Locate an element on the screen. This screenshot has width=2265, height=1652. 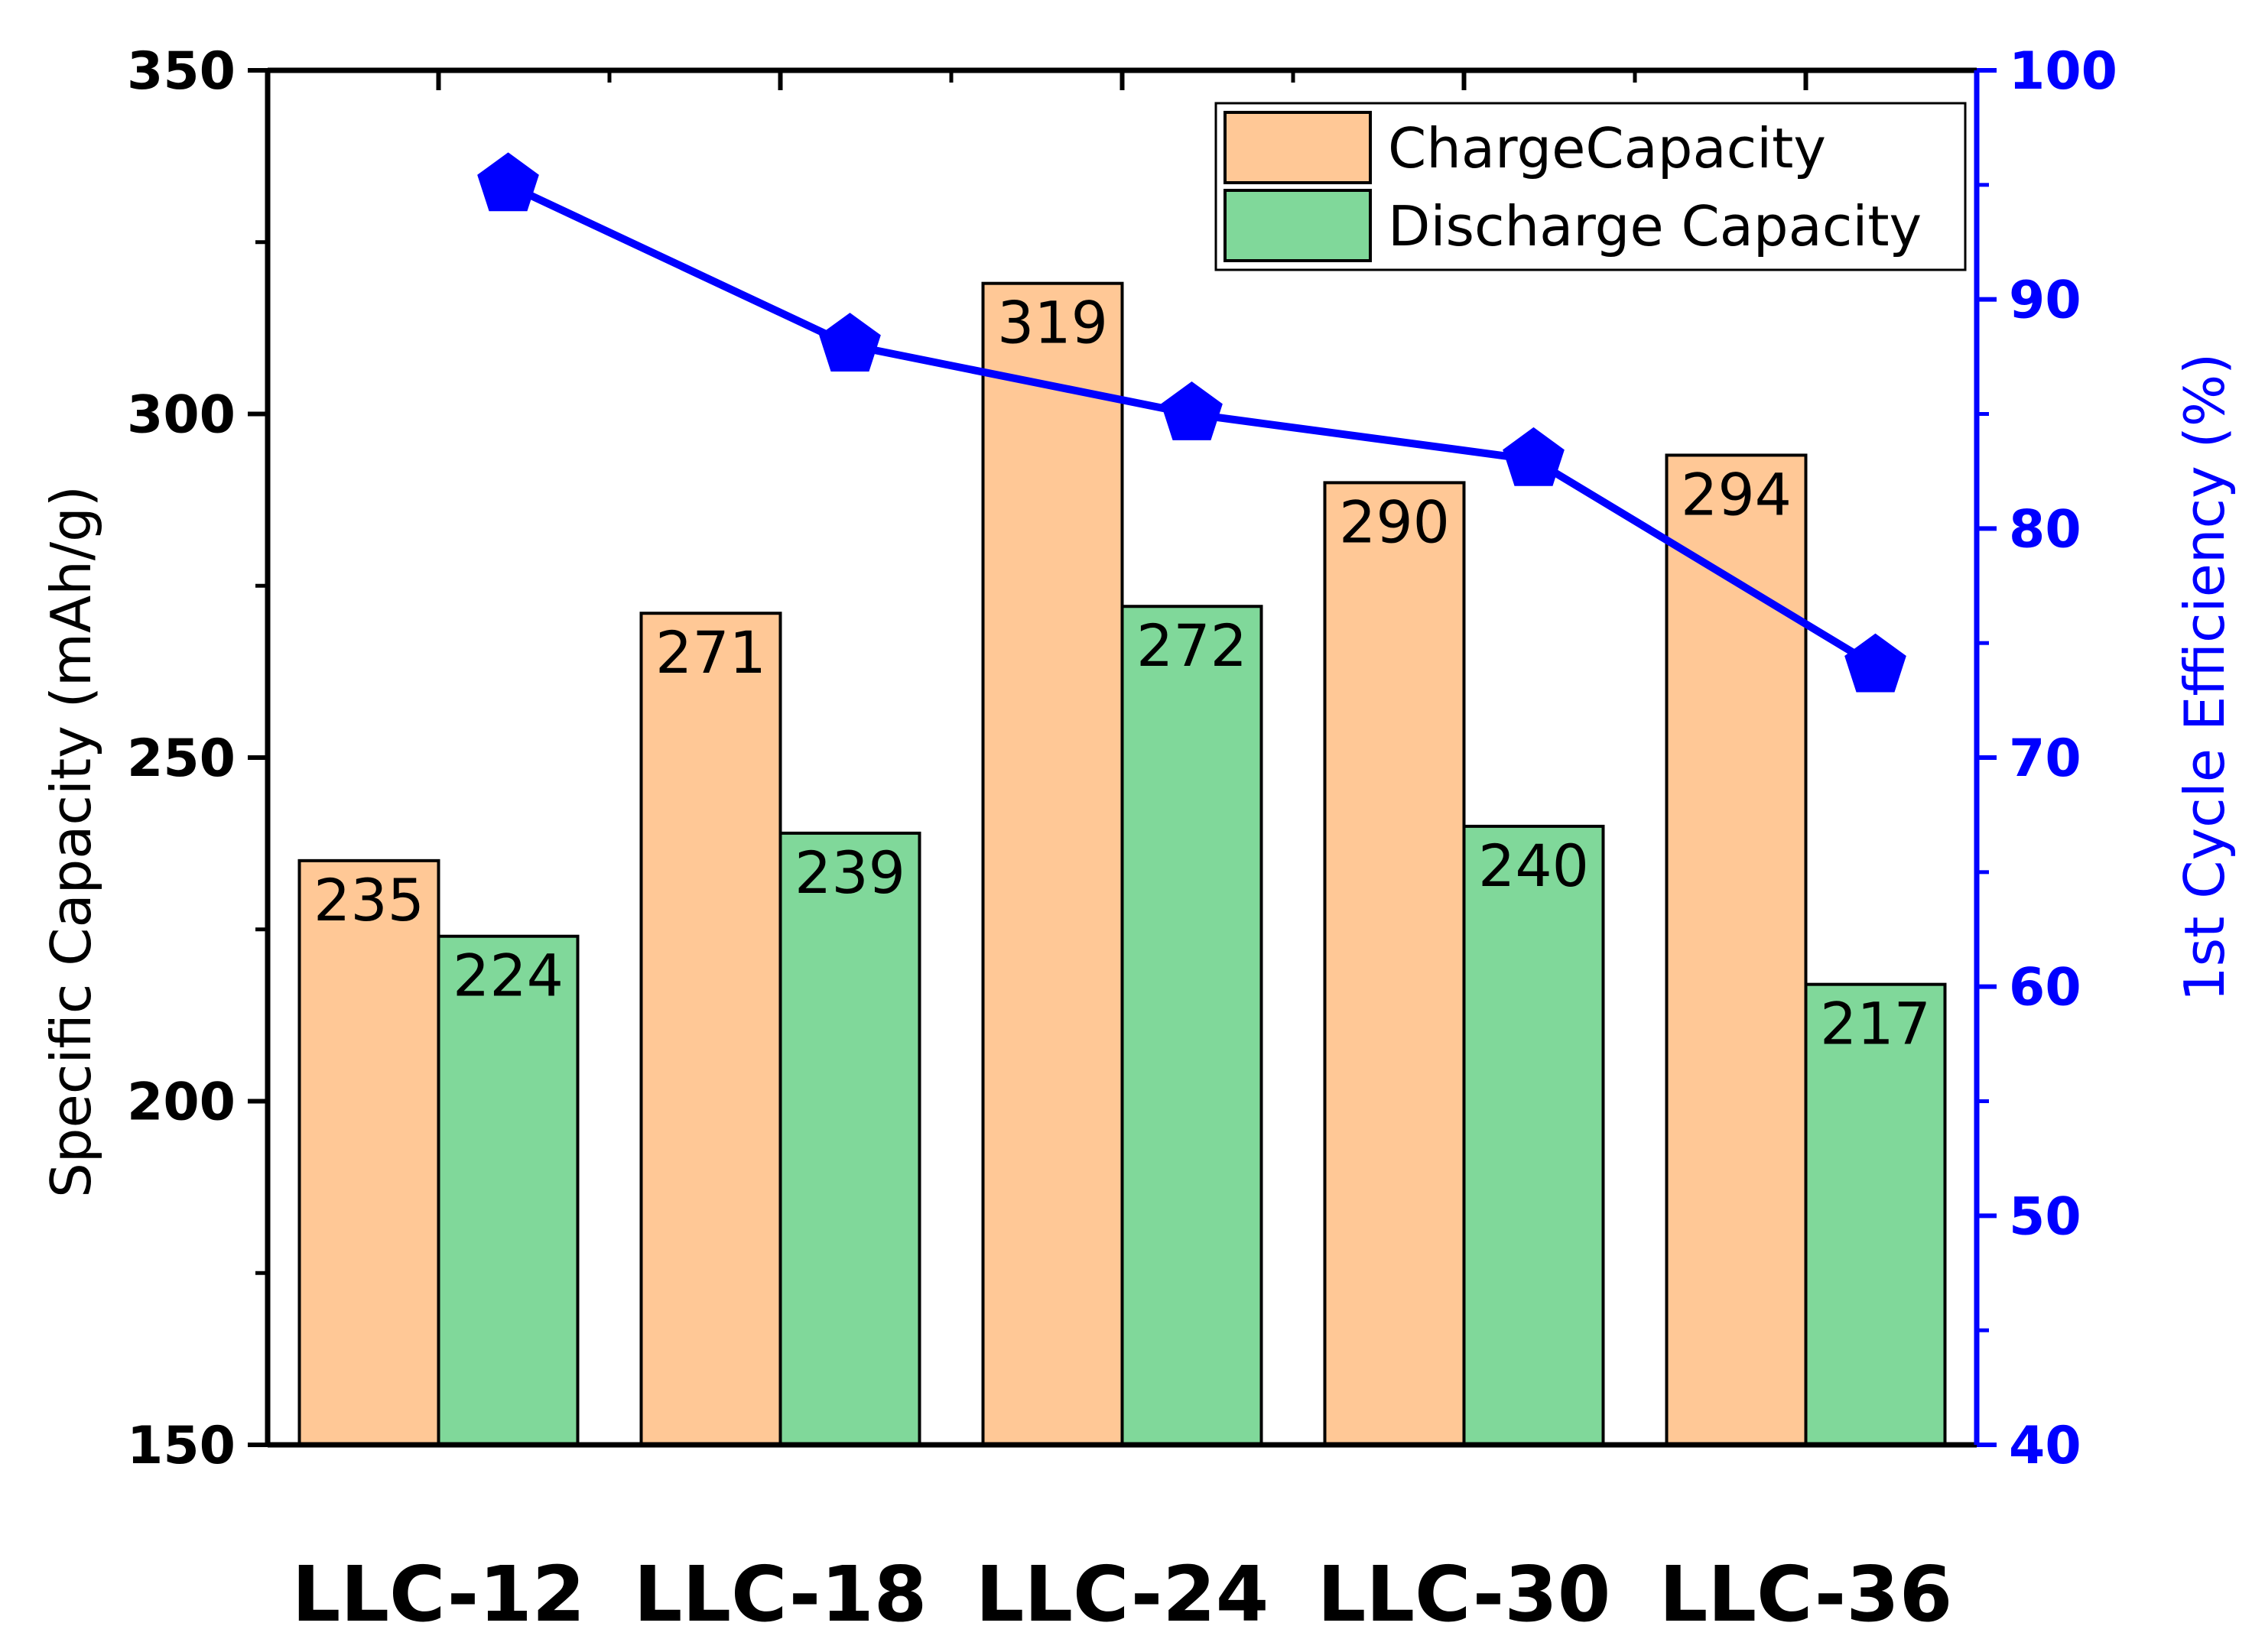
right-tick-label-60: 60 is located at coordinates (2045, 988).